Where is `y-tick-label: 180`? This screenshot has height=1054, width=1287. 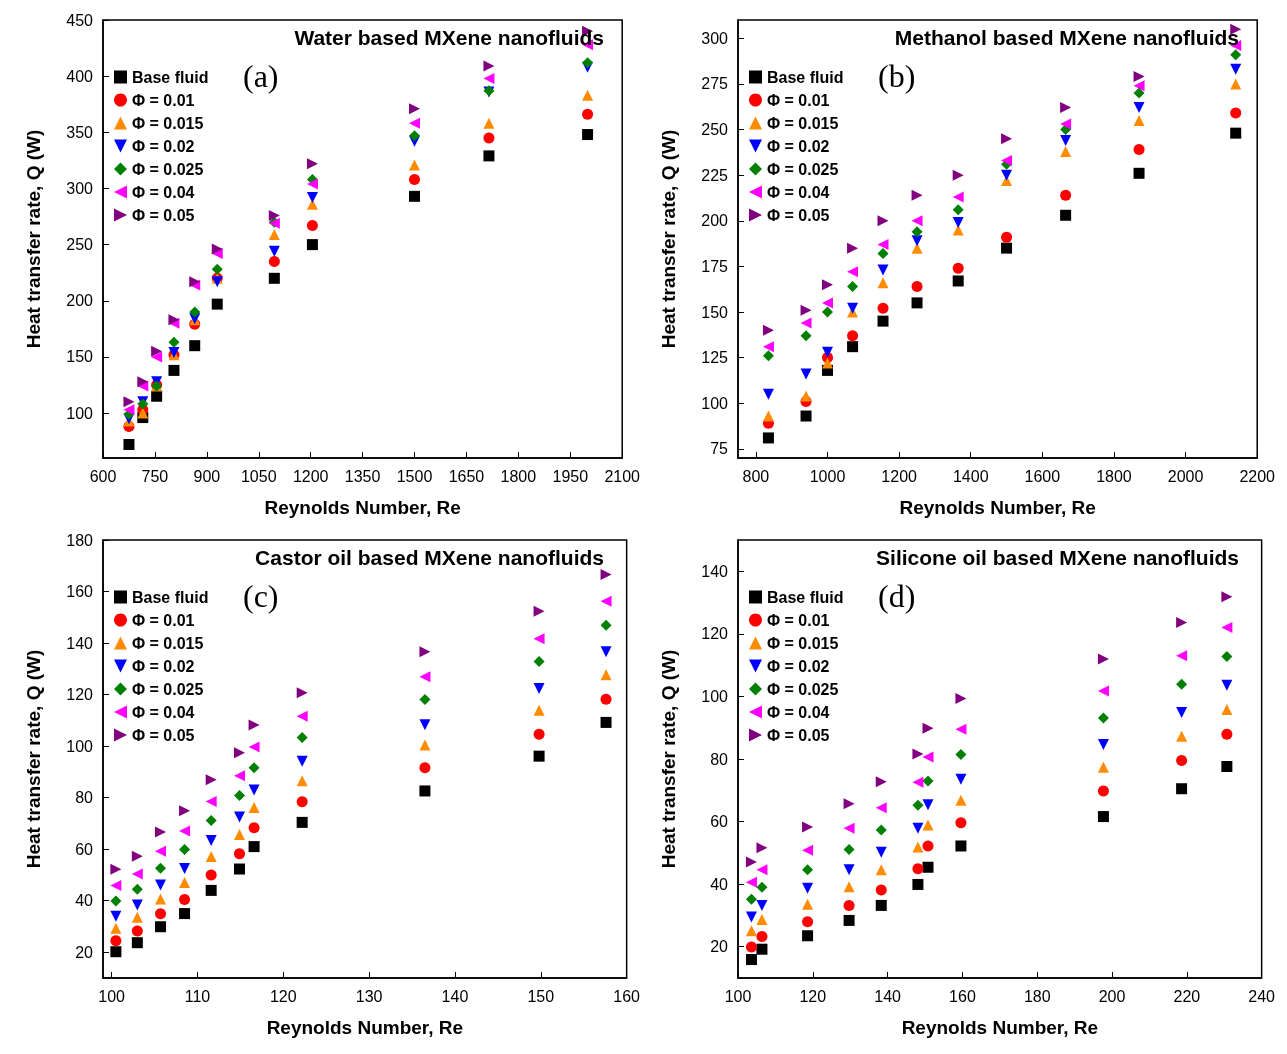
y-tick-label: 180 is located at coordinates (80, 540).